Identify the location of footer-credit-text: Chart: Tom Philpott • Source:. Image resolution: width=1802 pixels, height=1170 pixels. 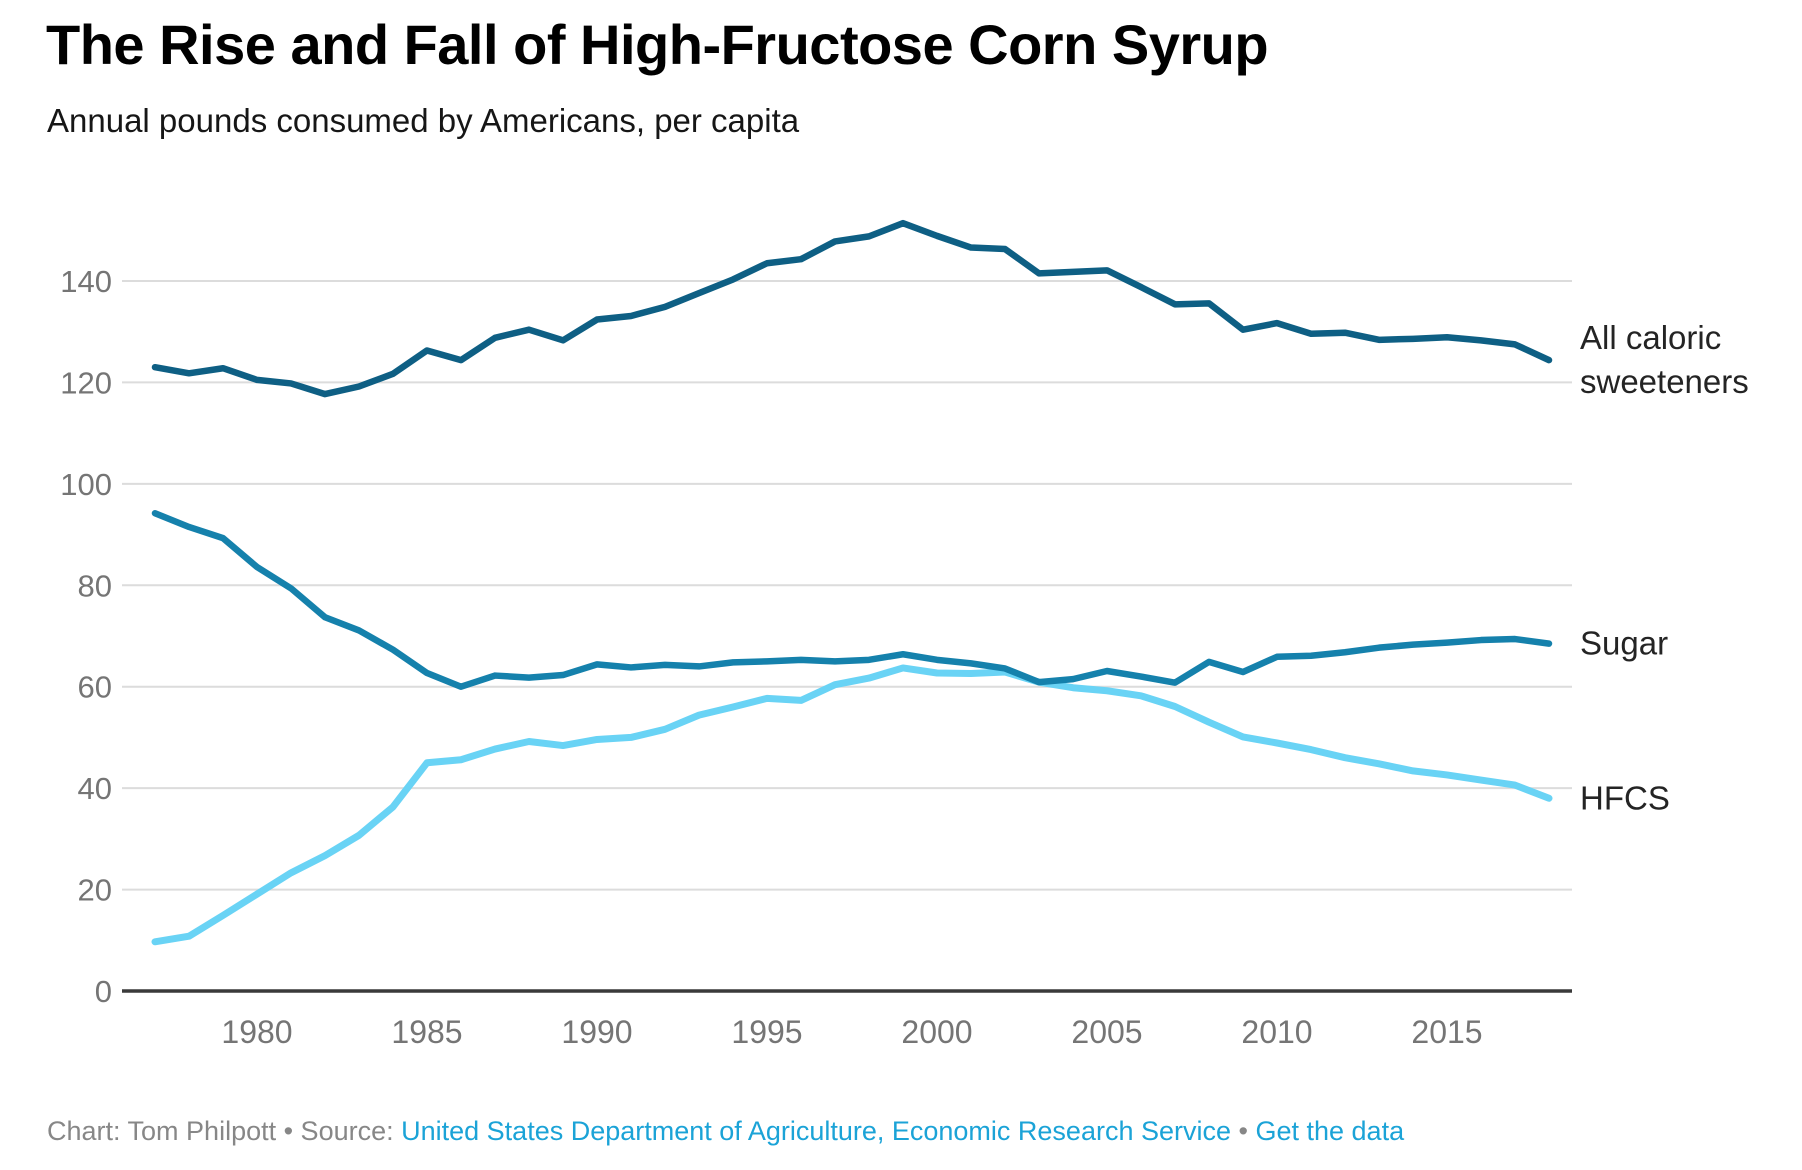
(224, 1131).